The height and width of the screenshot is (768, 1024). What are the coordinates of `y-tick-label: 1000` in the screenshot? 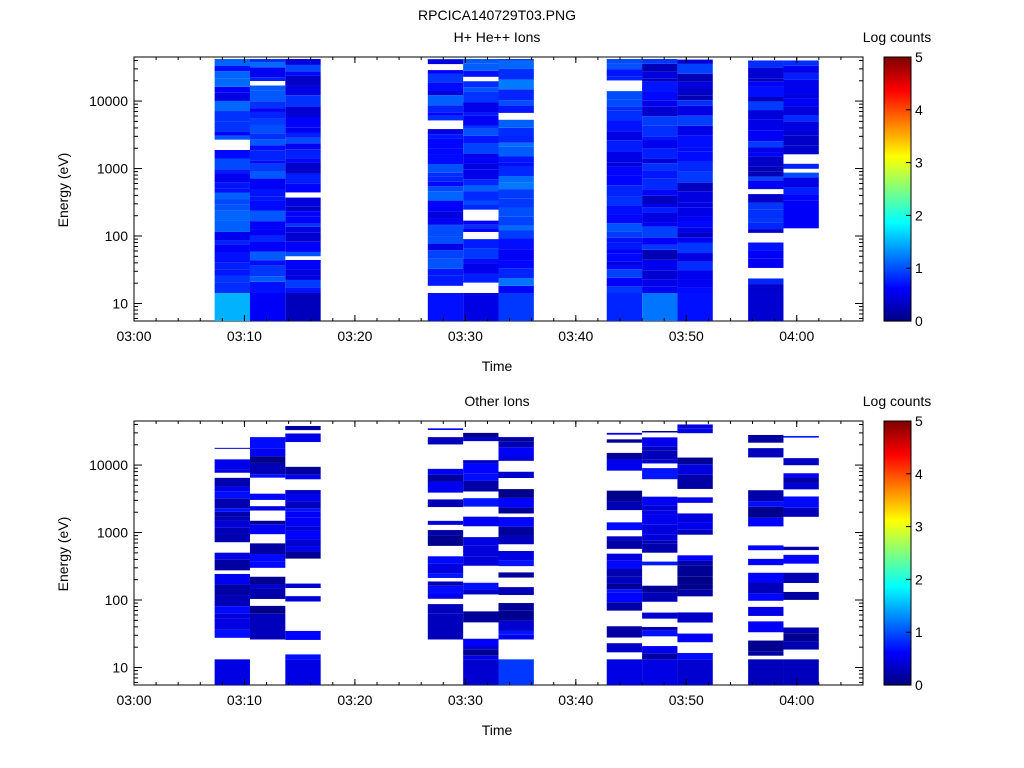 It's located at (112, 169).